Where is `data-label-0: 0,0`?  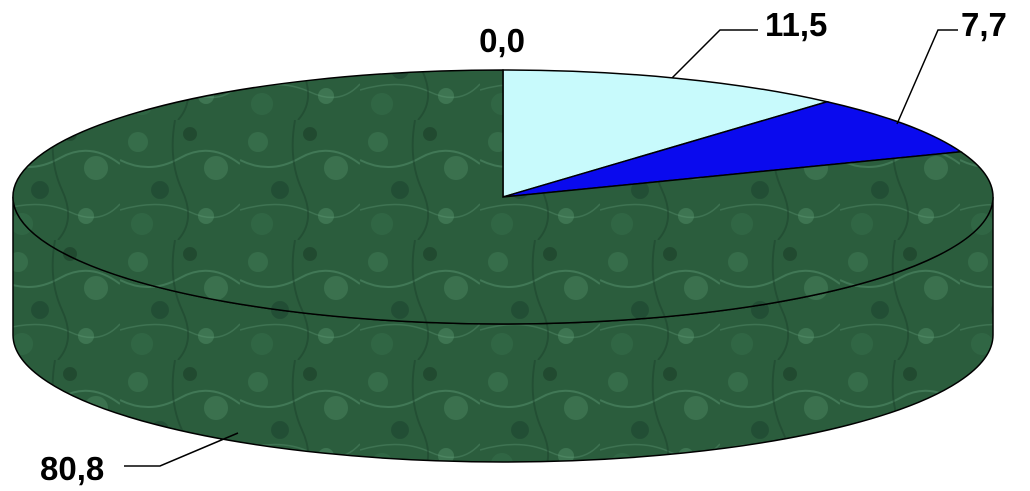
data-label-0: 0,0 is located at coordinates (502, 40).